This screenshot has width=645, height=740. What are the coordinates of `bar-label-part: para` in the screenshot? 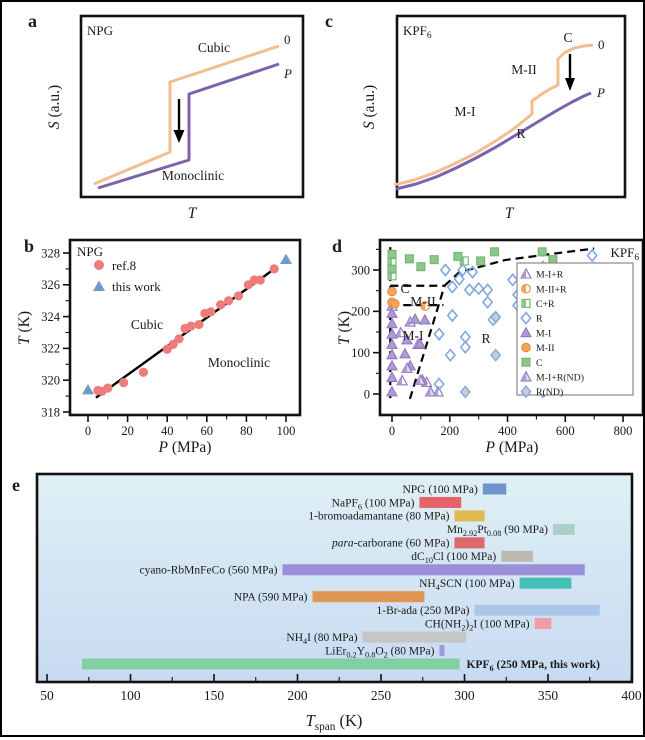 It's located at (342, 544).